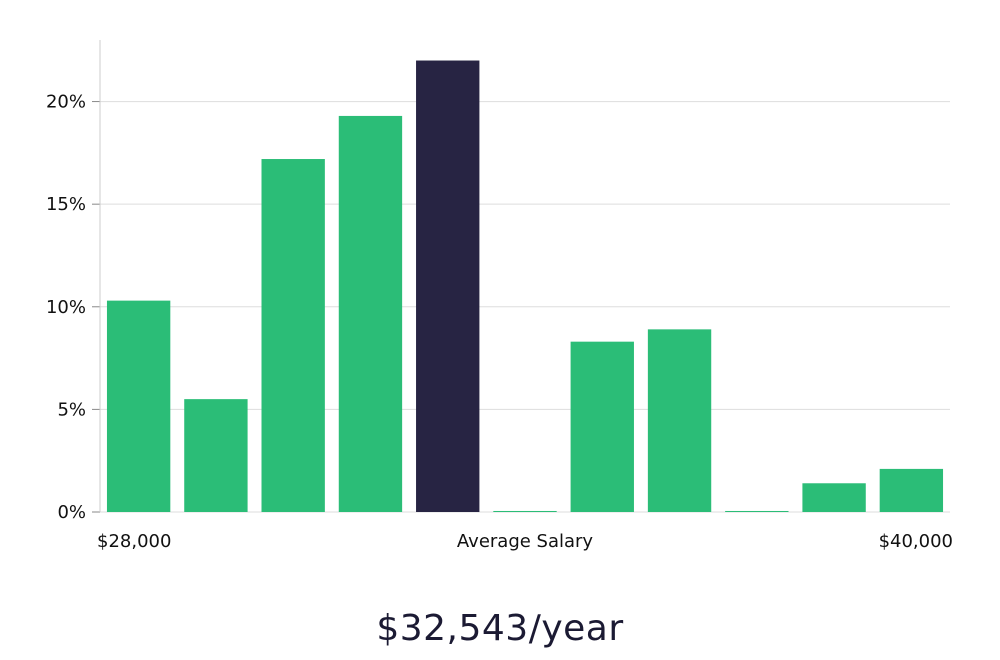 The height and width of the screenshot is (660, 1000). Describe the element at coordinates (71, 409) in the screenshot. I see `y-tick-label: 5%` at that location.